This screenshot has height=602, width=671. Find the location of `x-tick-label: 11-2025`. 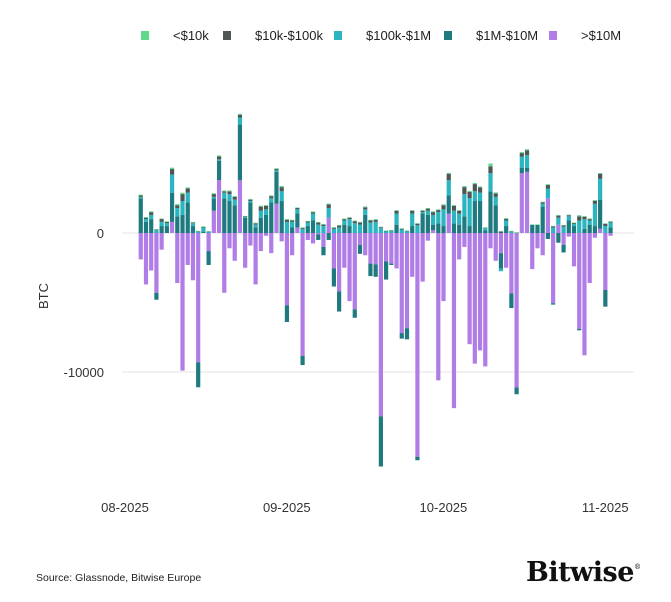

x-tick-label: 11-2025 is located at coordinates (605, 507).